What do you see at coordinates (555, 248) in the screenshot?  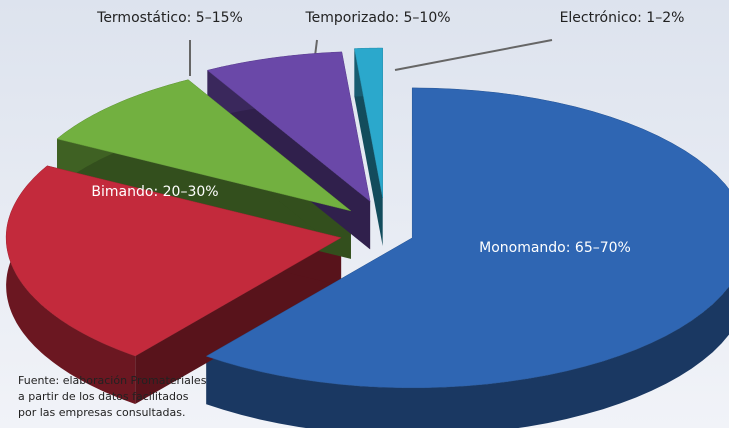 I see `slice-label: Monomando: 65–70%` at bounding box center [555, 248].